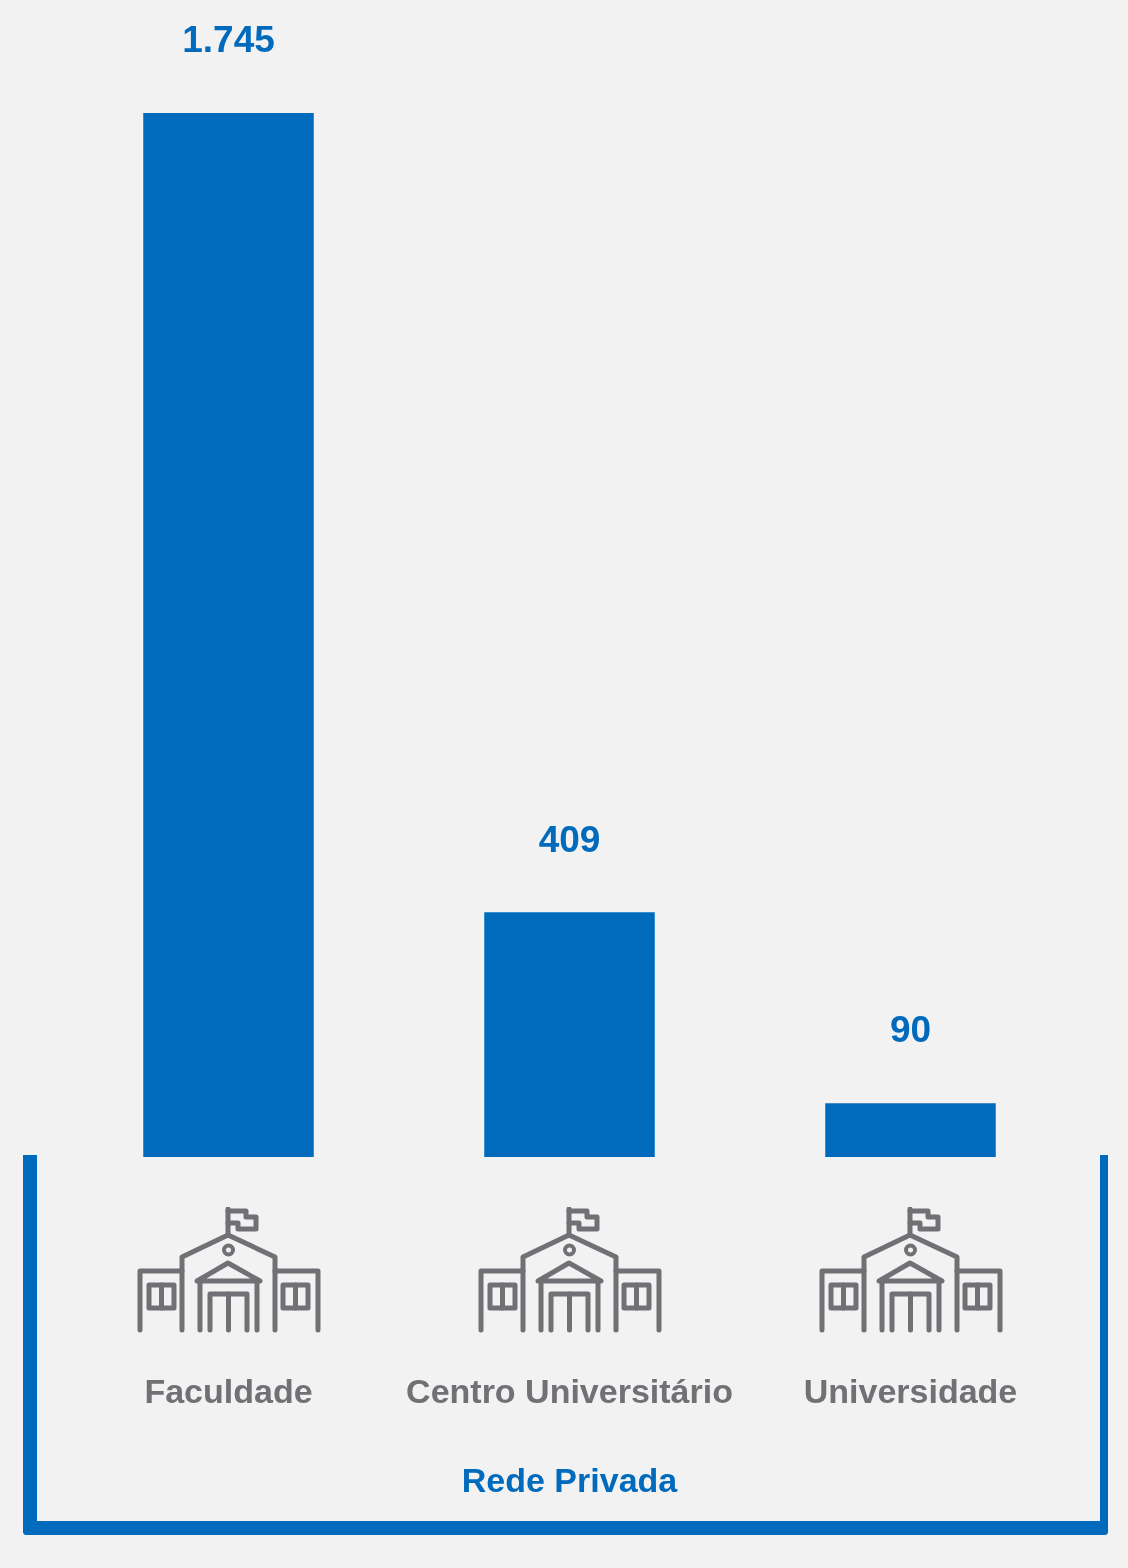  I want to click on x-tick-label: Universidade, so click(910, 1390).